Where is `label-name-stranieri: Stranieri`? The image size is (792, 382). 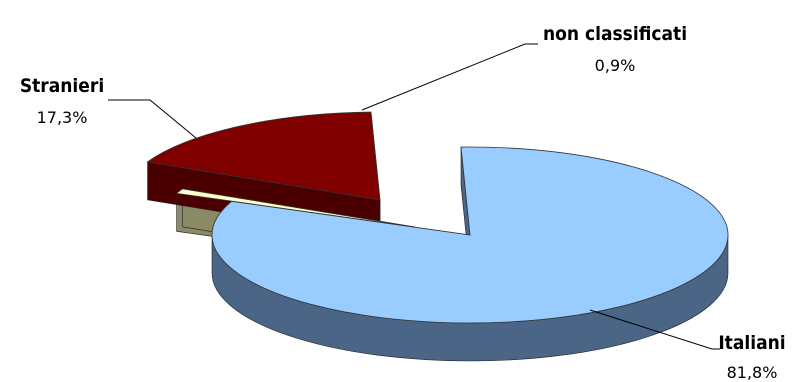
label-name-stranieri: Stranieri is located at coordinates (62, 86).